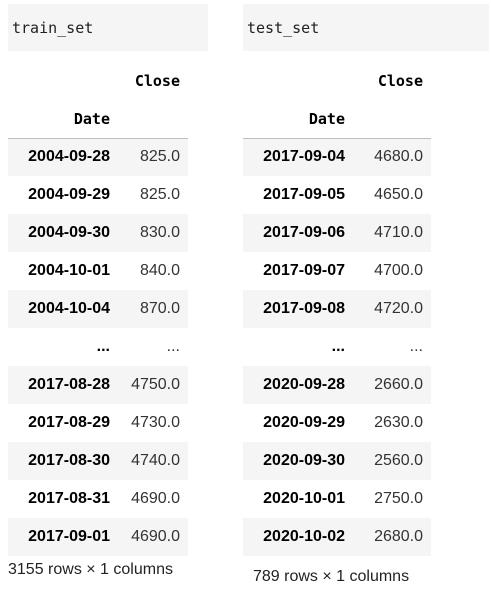  I want to click on table-row: 2017-09-06 4710.0, so click(337, 233).